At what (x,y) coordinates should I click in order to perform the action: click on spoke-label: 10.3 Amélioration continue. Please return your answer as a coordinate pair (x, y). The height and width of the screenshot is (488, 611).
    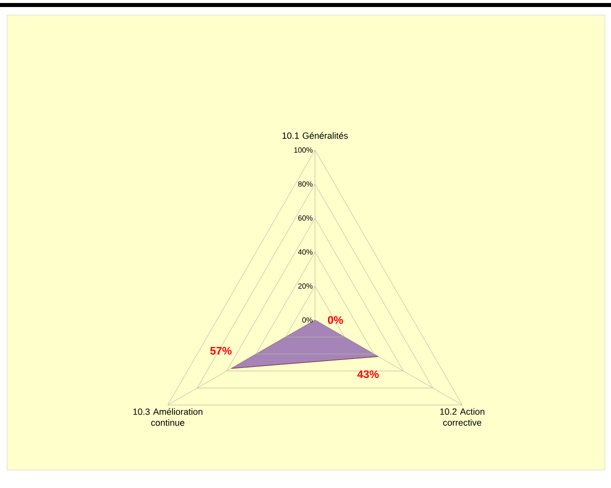
    Looking at the image, I should click on (167, 417).